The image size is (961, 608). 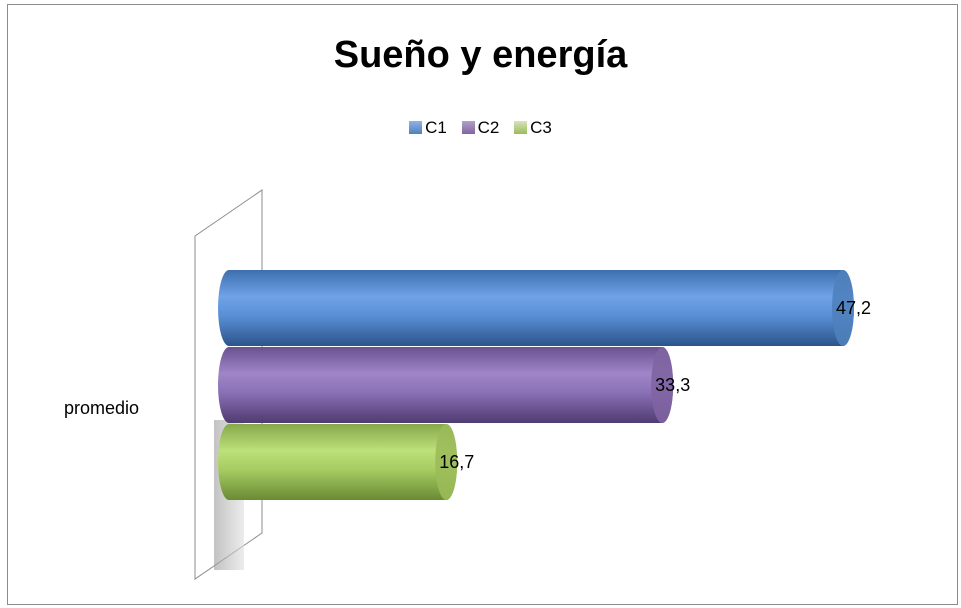 I want to click on chart-title: Sueño y energía, so click(x=480, y=55).